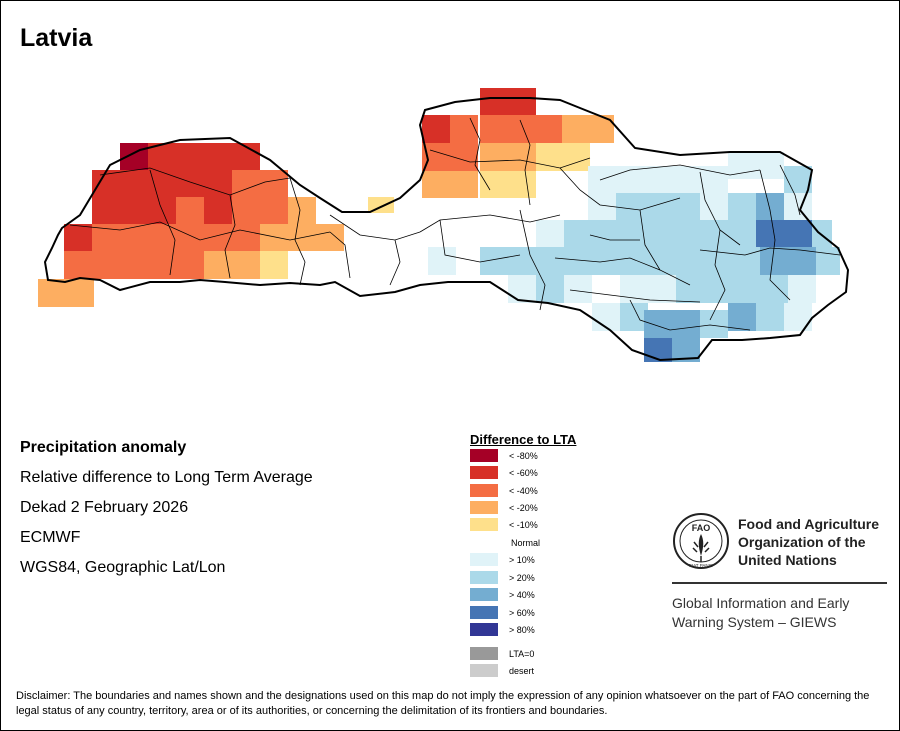 This screenshot has width=900, height=731. Describe the element at coordinates (754, 622) in the screenshot. I see `giews-line2: Warning System – GIEWS` at that location.